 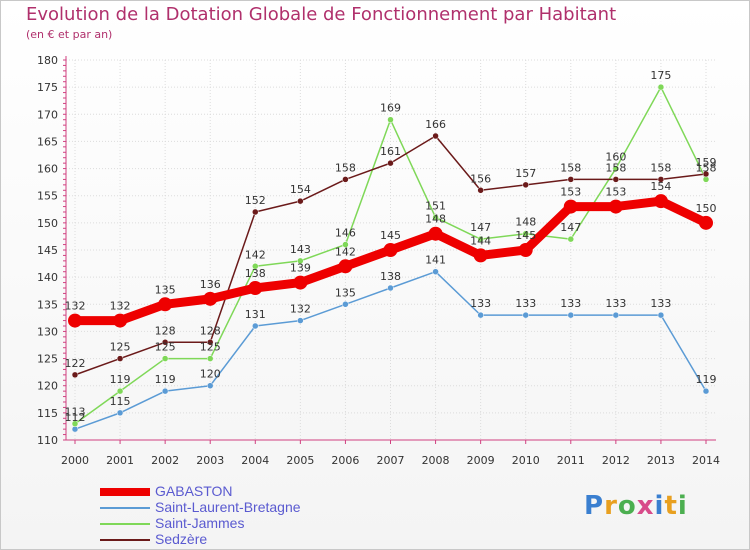 I want to click on data-label: 112, so click(x=75, y=417).